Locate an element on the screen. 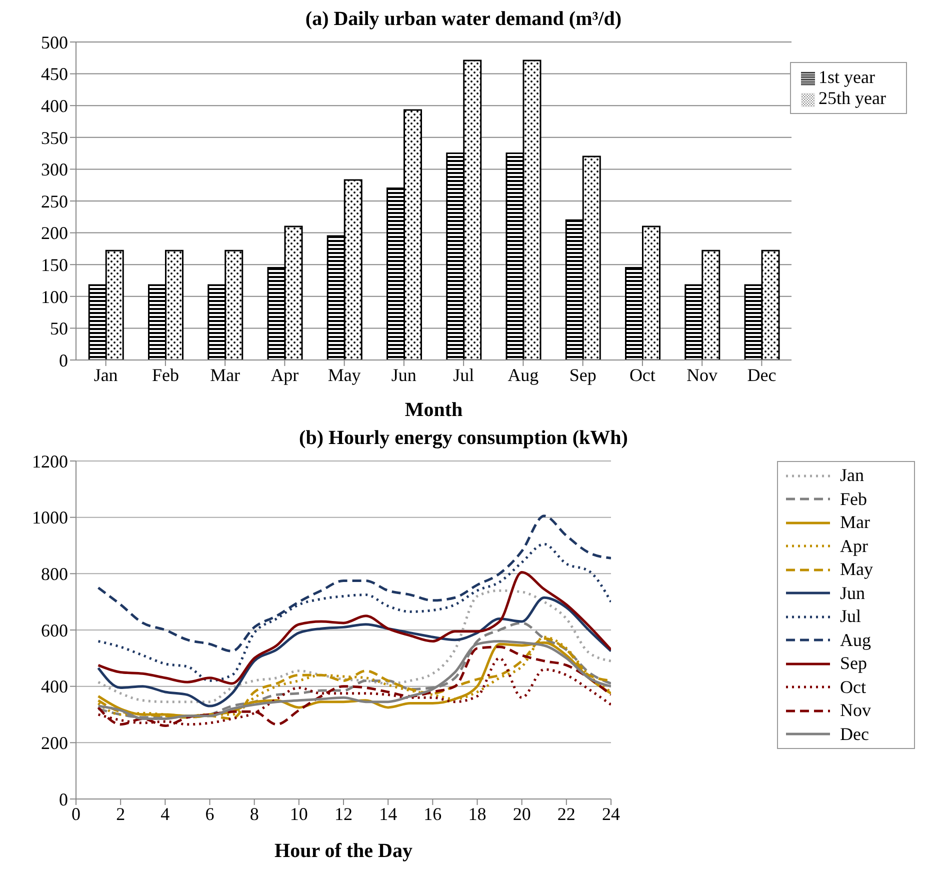 Image resolution: width=927 pixels, height=886 pixels. x-axis-title: Month is located at coordinates (433, 410).